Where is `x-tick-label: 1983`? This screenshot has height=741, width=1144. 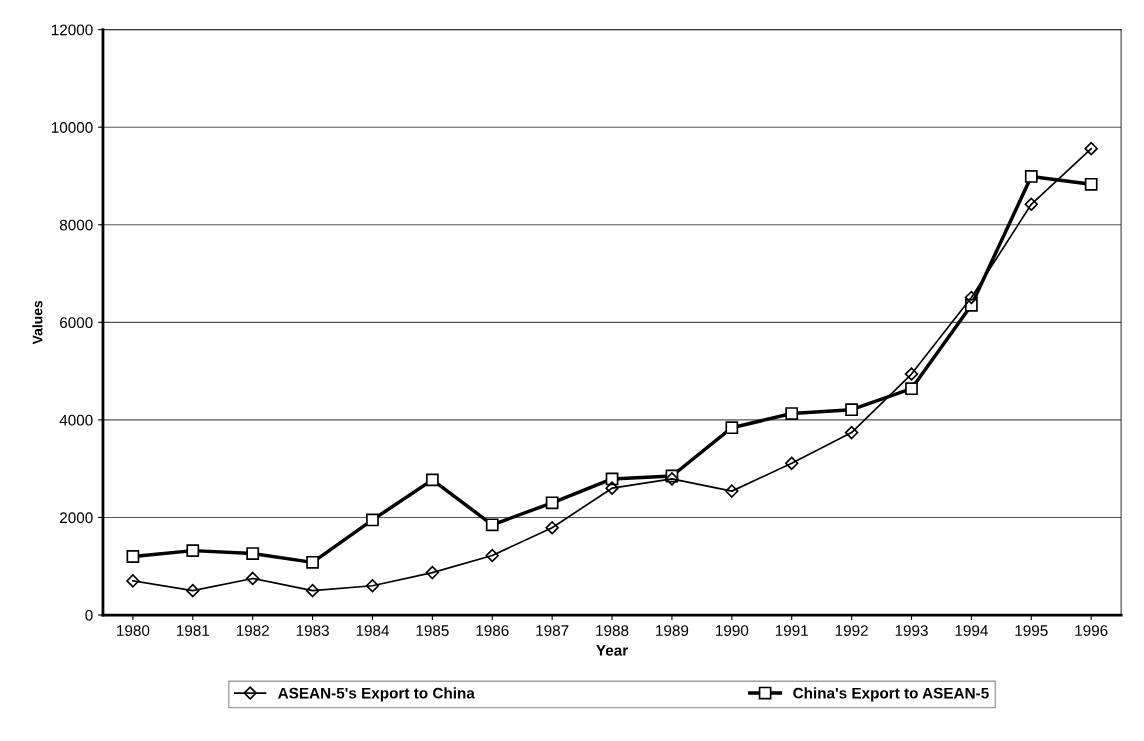 x-tick-label: 1983 is located at coordinates (312, 630).